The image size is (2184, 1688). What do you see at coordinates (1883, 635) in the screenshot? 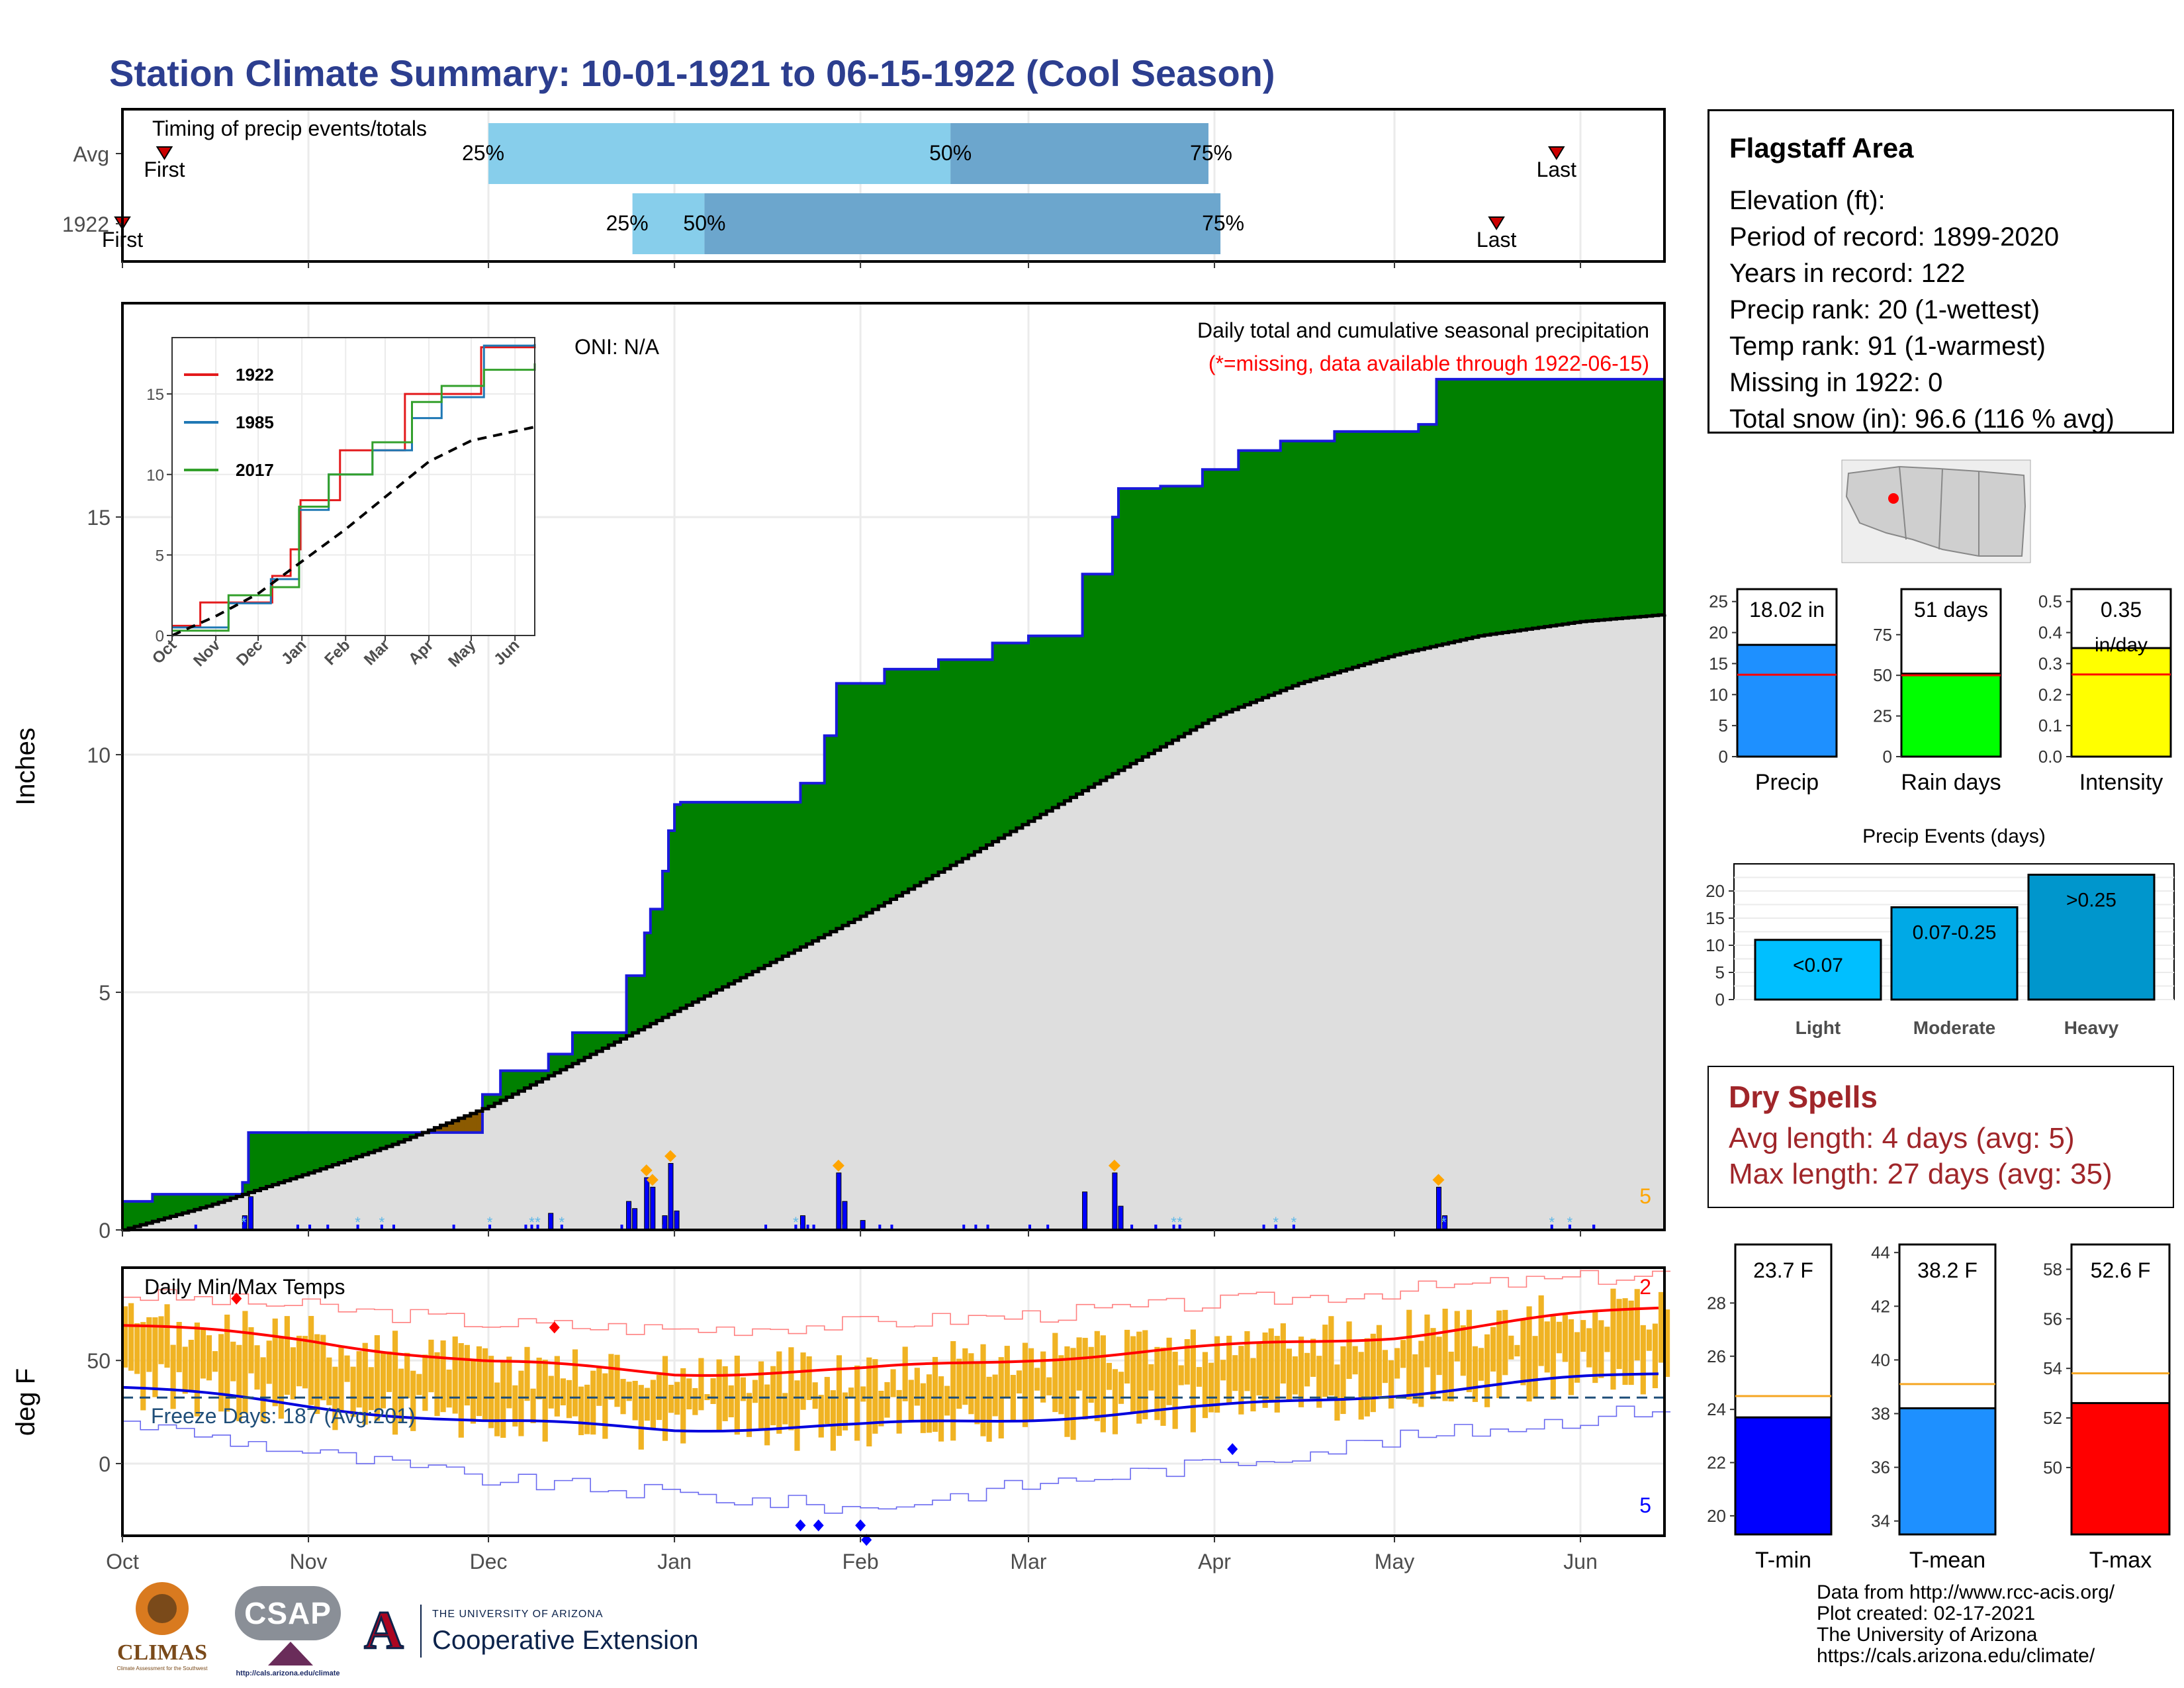
I see `summary-y-tick-label: 75` at bounding box center [1883, 635].